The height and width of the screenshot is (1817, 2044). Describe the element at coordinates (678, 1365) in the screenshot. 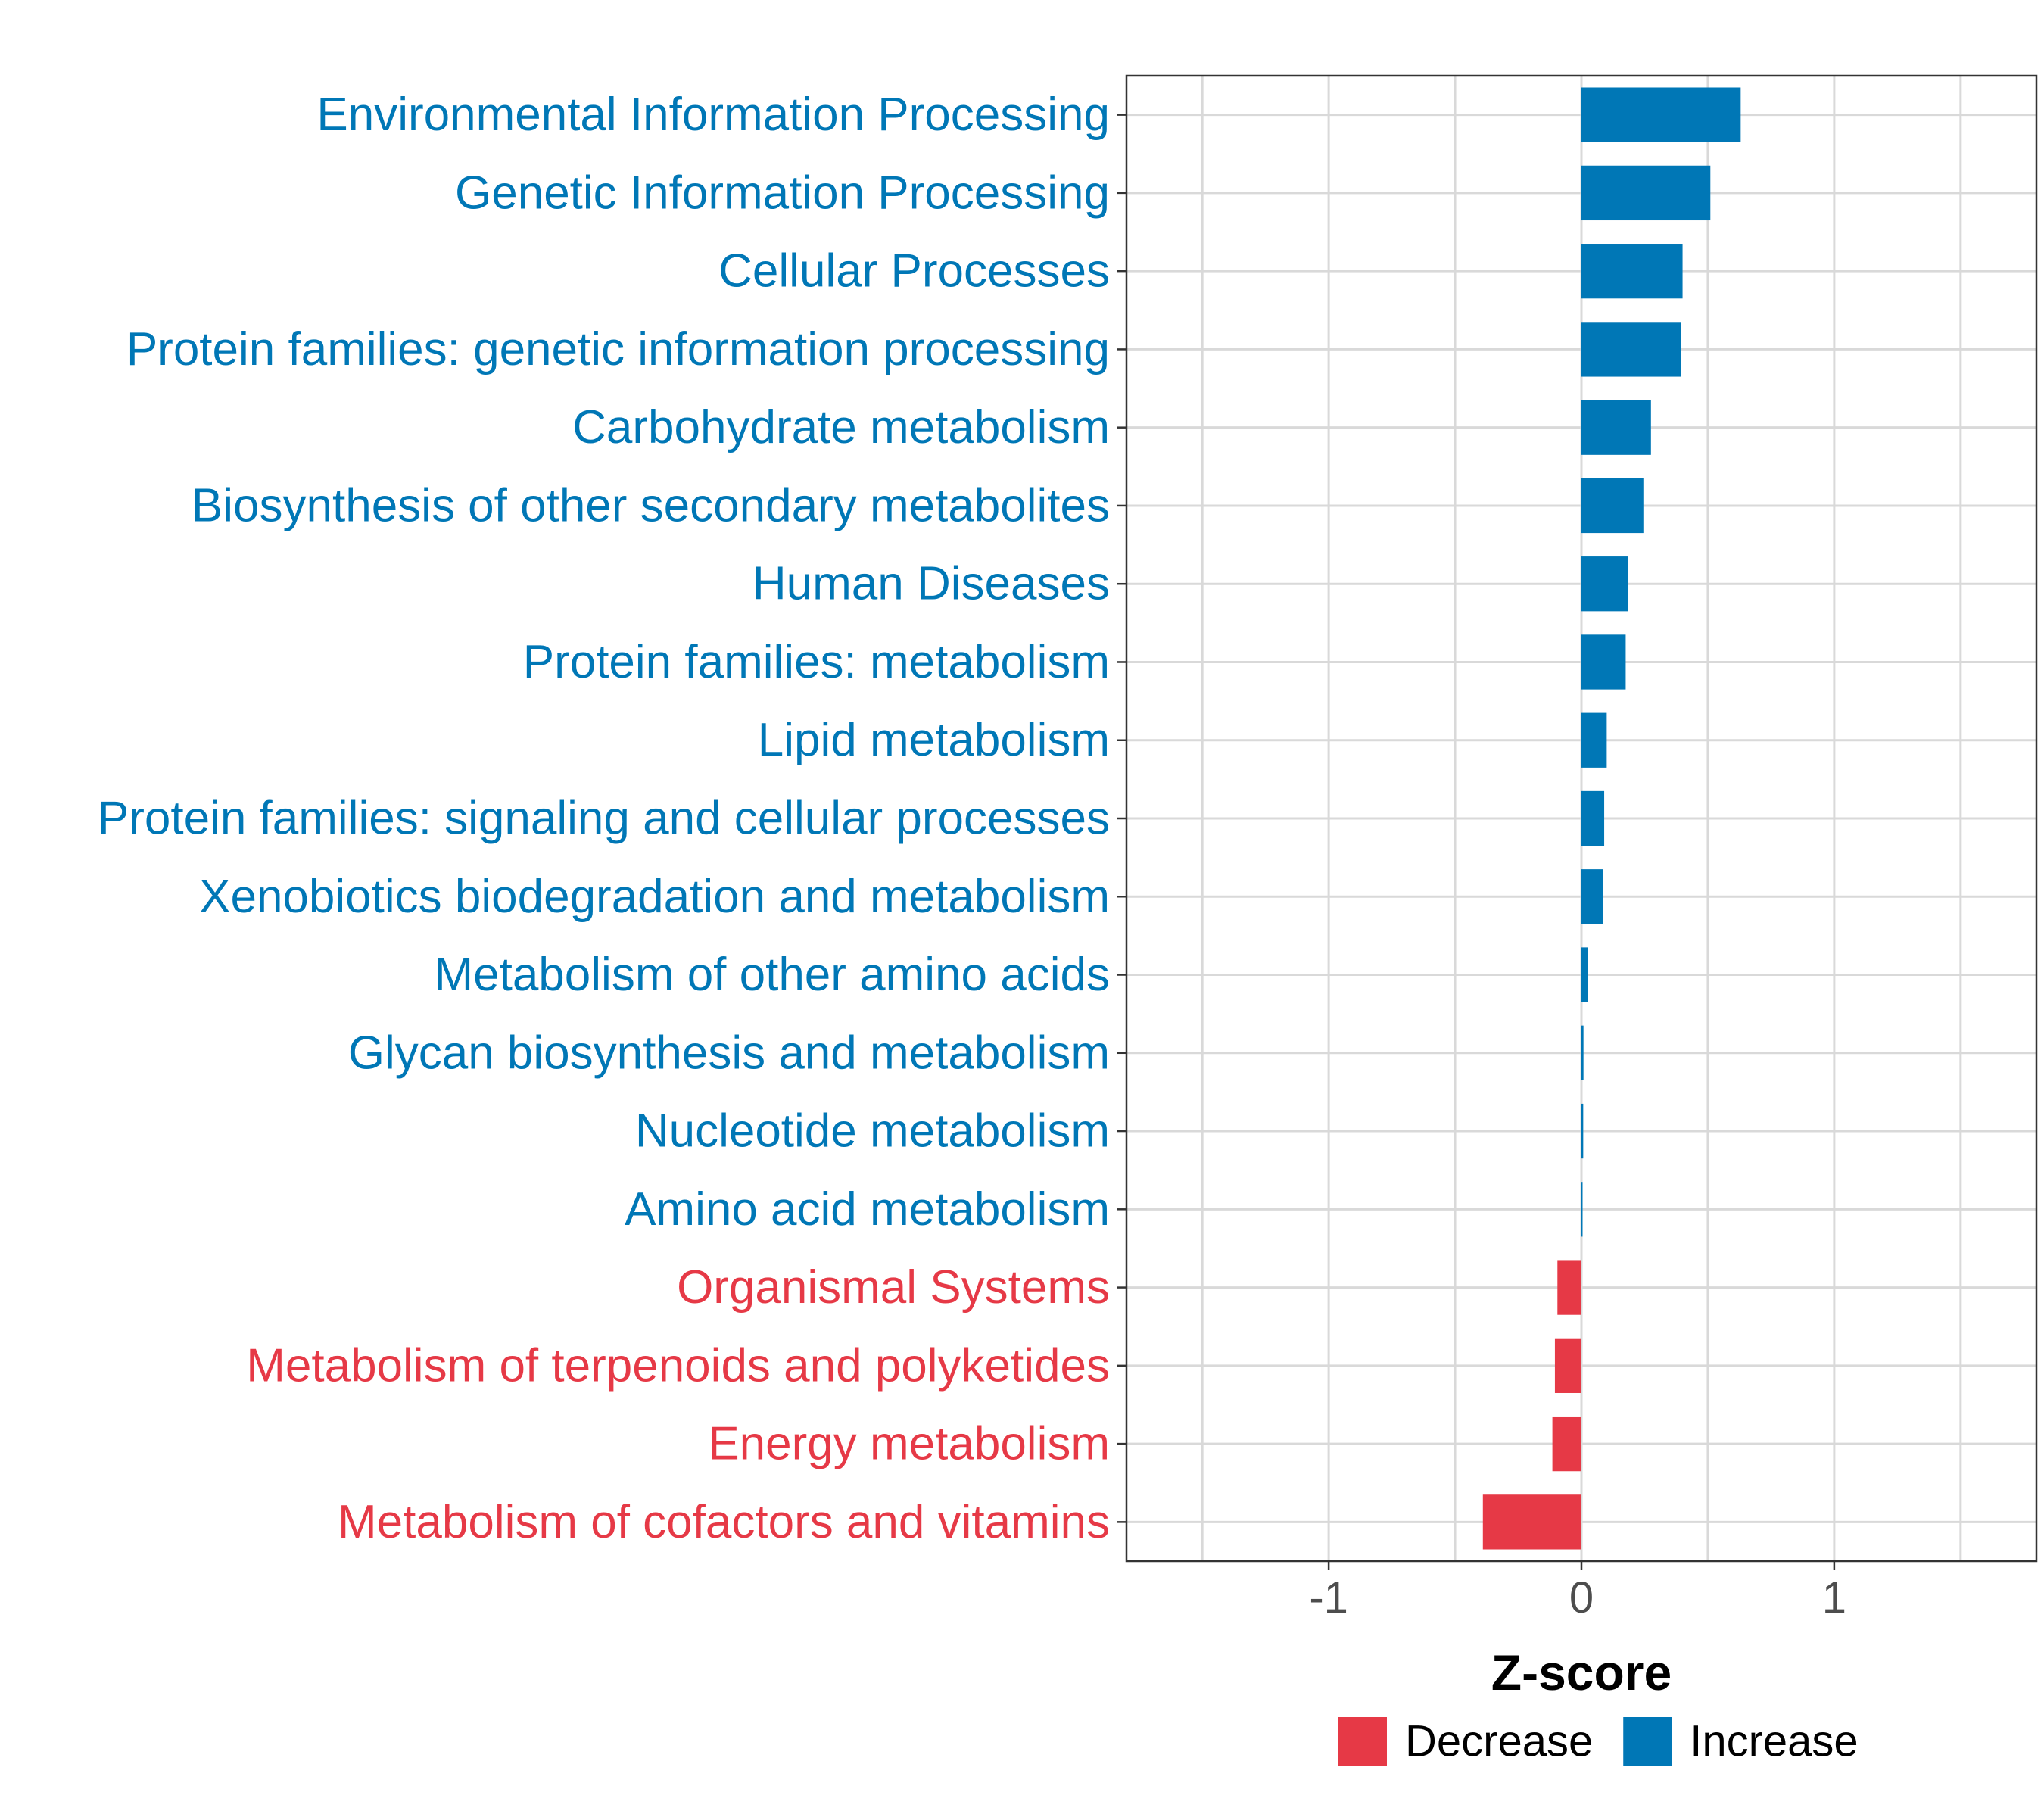

I see `category-label: Metabolism of terpenoids and polyketides` at that location.